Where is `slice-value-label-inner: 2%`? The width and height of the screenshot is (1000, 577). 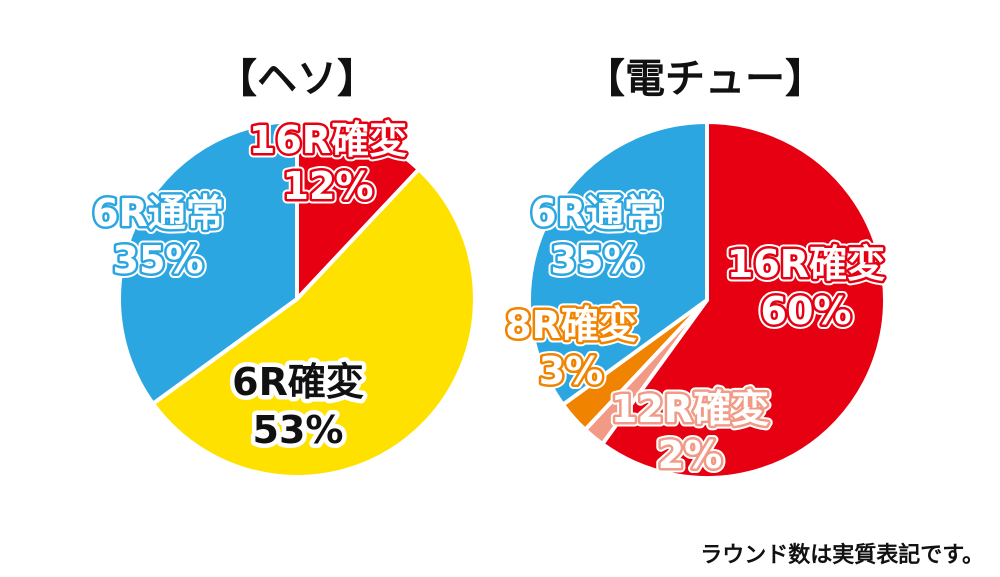 slice-value-label-inner: 2% is located at coordinates (690, 455).